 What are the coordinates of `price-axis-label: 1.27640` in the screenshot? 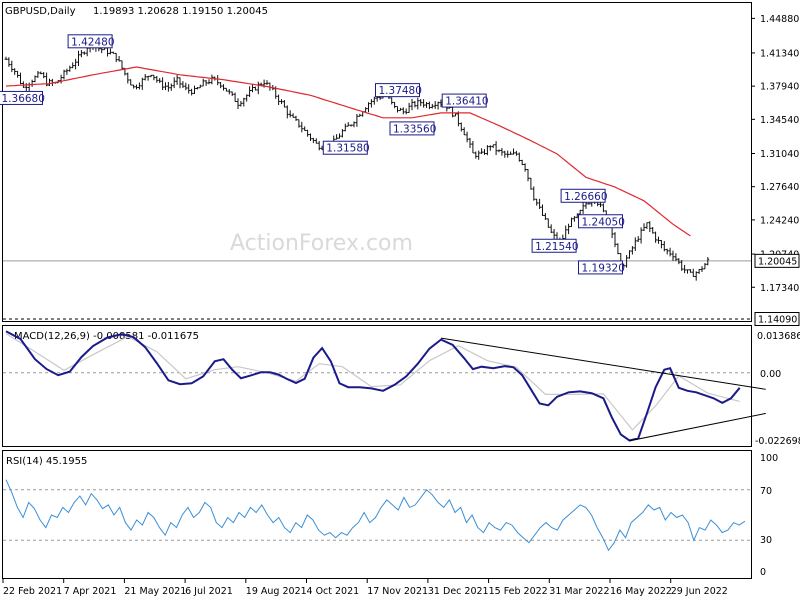 It's located at (779, 187).